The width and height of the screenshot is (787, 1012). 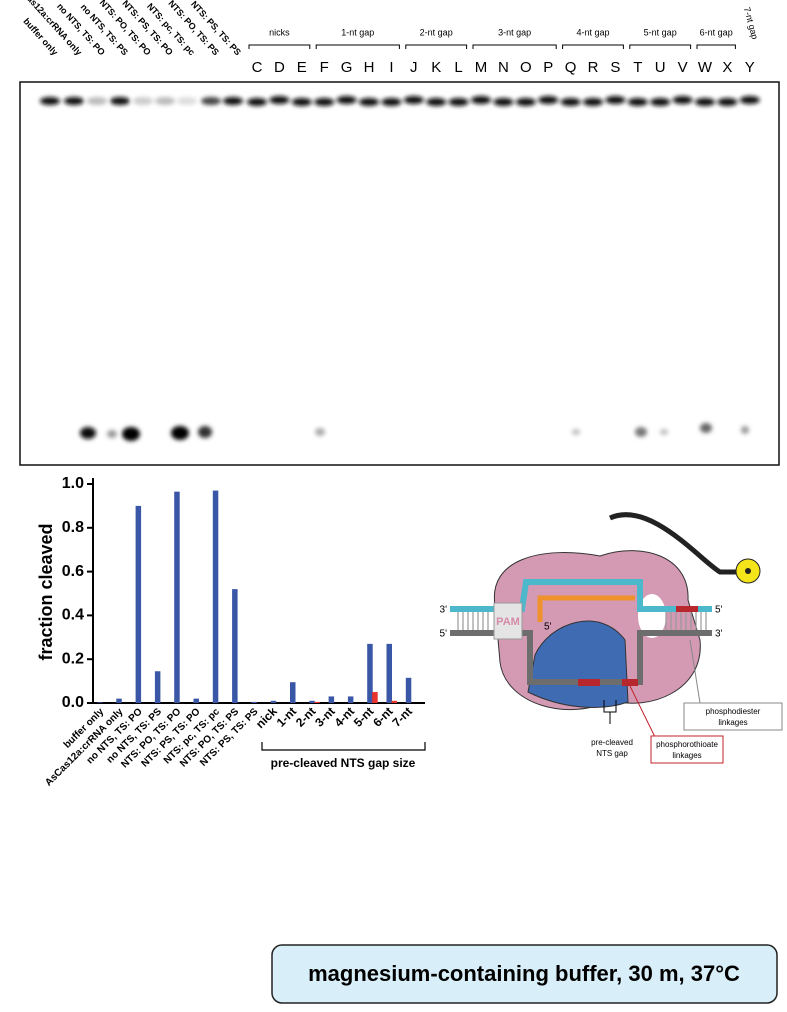 What do you see at coordinates (302, 67) in the screenshot?
I see `lane-letter: E` at bounding box center [302, 67].